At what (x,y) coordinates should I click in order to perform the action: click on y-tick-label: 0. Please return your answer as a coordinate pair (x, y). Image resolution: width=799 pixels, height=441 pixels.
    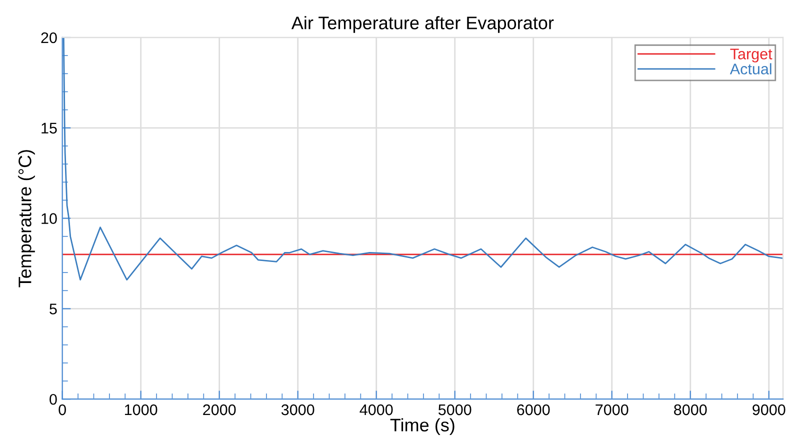
    Looking at the image, I should click on (53, 399).